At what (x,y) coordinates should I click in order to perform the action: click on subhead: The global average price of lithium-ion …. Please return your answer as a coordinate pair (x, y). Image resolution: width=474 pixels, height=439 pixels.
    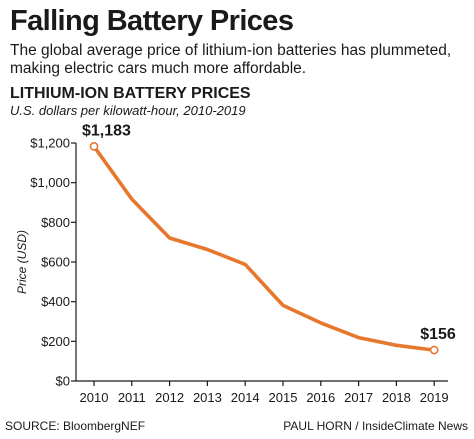
    Looking at the image, I should click on (231, 59).